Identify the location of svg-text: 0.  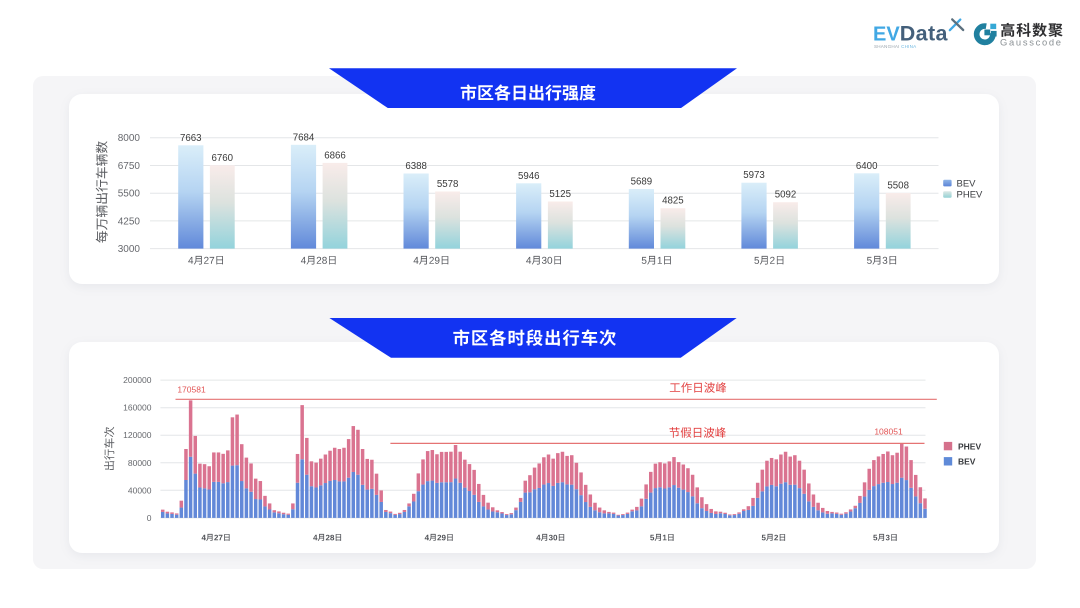
(149, 518).